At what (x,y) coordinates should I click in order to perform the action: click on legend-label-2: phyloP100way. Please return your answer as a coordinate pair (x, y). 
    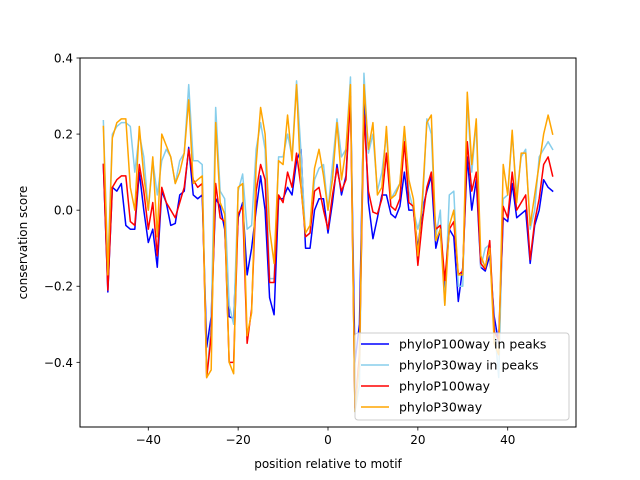
    Looking at the image, I should click on (445, 386).